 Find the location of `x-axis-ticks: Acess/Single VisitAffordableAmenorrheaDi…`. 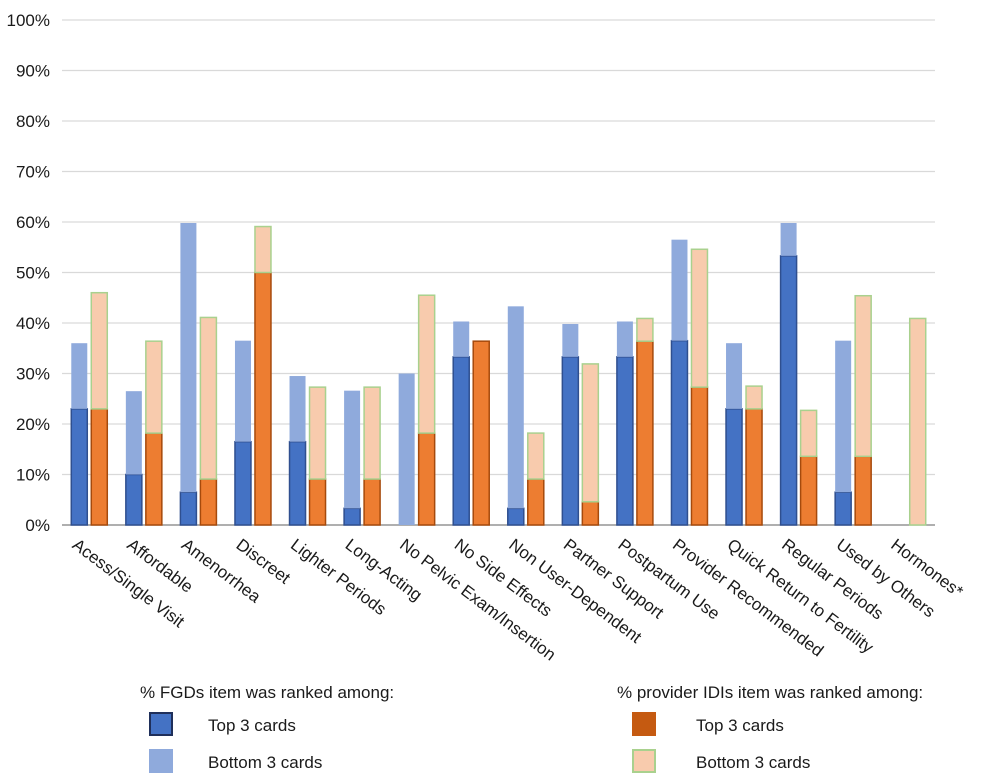

x-axis-ticks: Acess/Single VisitAffordableAmenorrheaDi… is located at coordinates (518, 599).